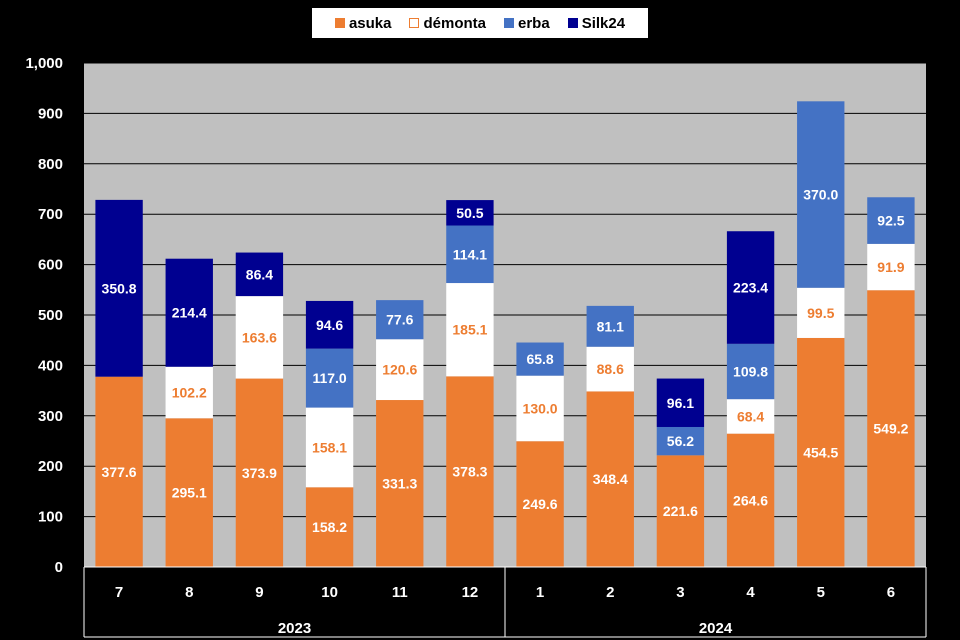 The width and height of the screenshot is (960, 640). What do you see at coordinates (610, 326) in the screenshot?
I see `data-label: 81.1` at bounding box center [610, 326].